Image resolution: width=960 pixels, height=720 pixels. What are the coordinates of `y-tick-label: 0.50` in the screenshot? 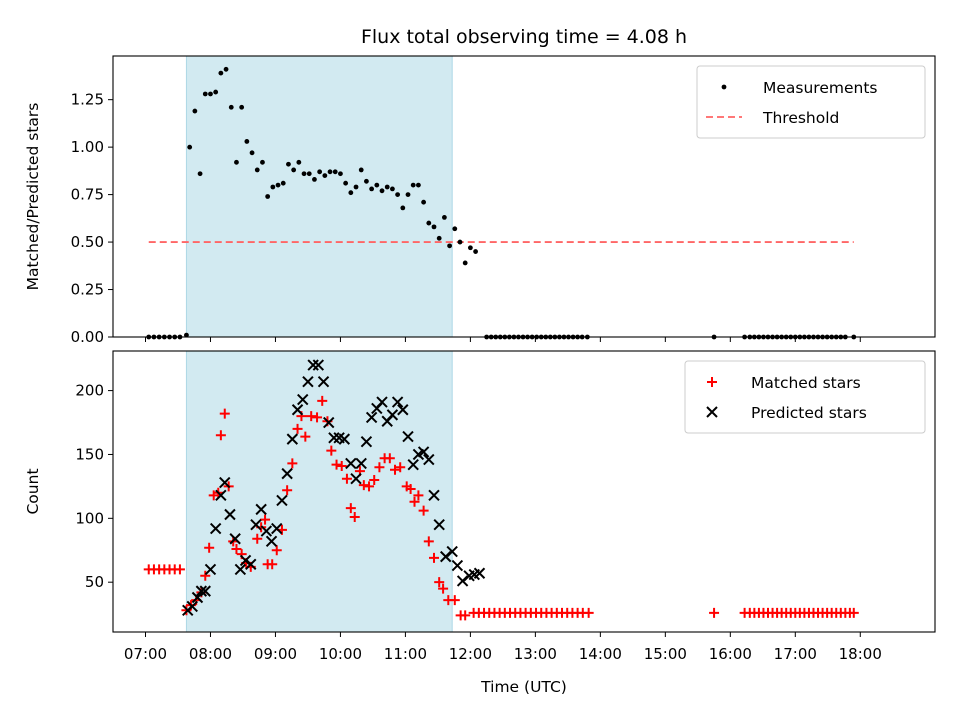 It's located at (87, 242).